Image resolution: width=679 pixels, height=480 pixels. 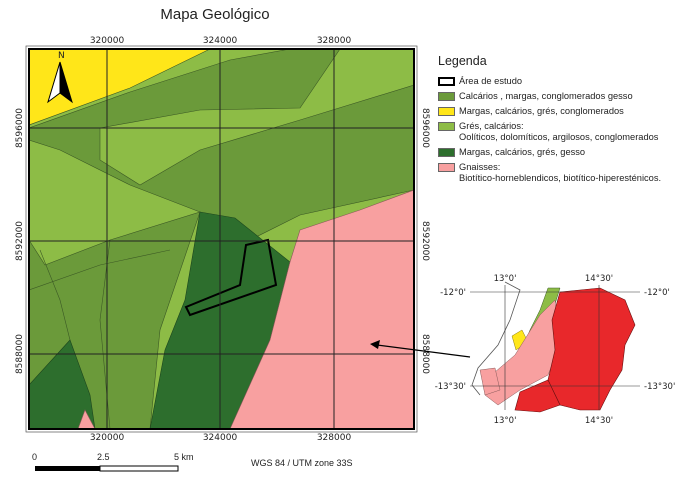 I want to click on scale-label-0: 0, so click(x=35, y=457).